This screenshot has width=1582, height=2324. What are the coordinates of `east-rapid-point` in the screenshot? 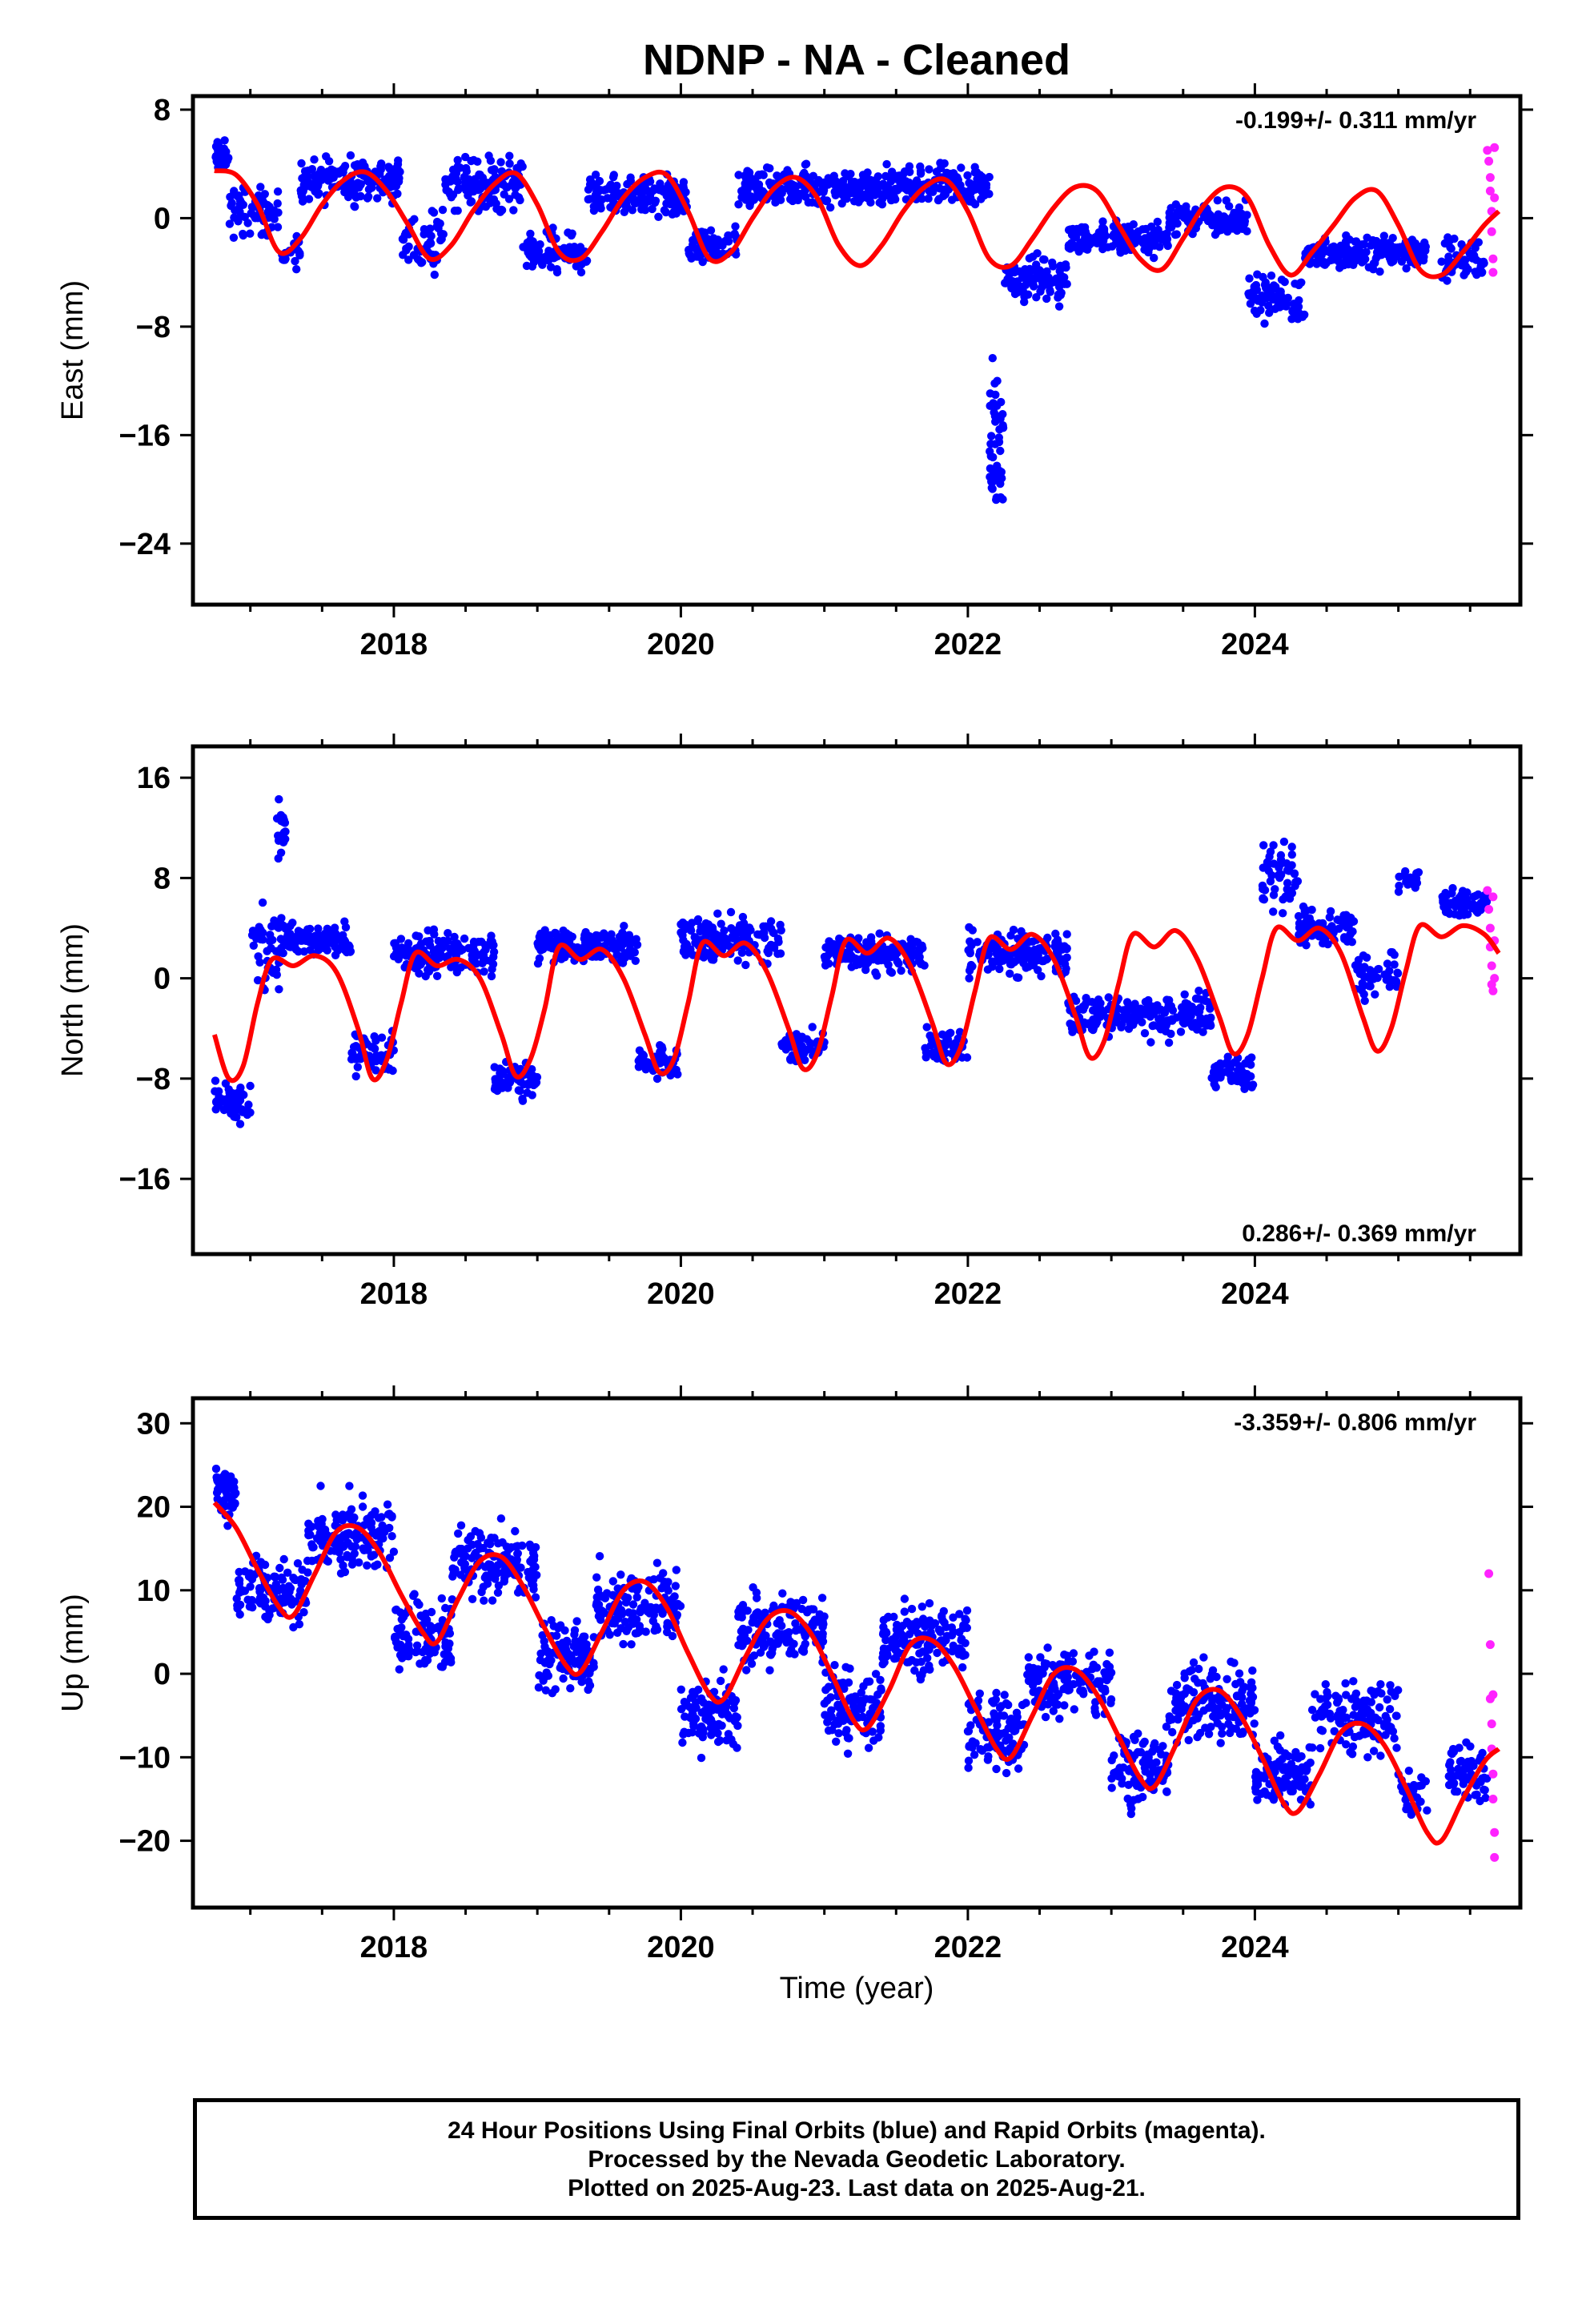 It's located at (1491, 232).